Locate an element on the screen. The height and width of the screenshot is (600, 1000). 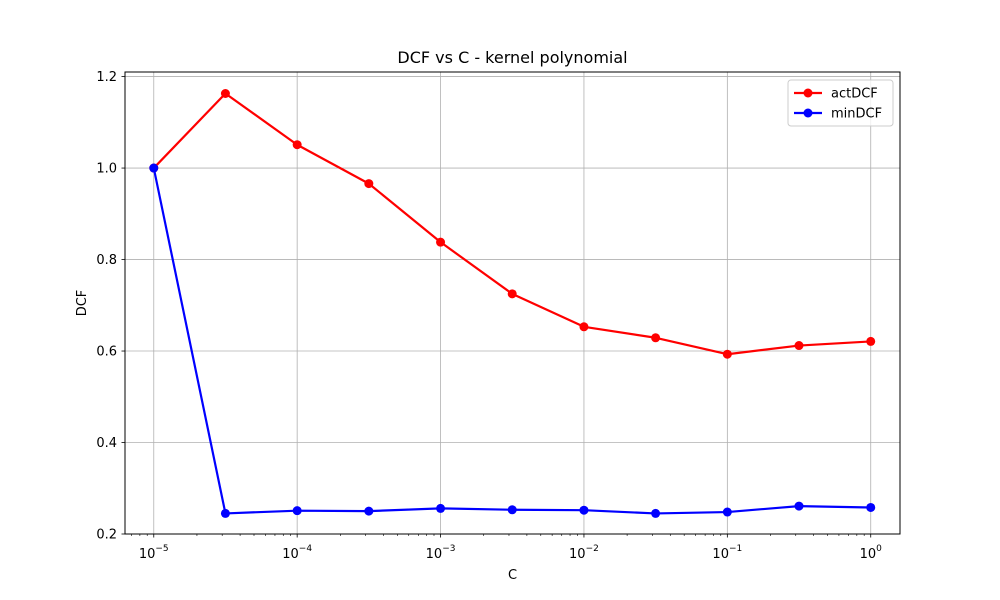
x-tick-label: 10⁻¹ is located at coordinates (727, 553).